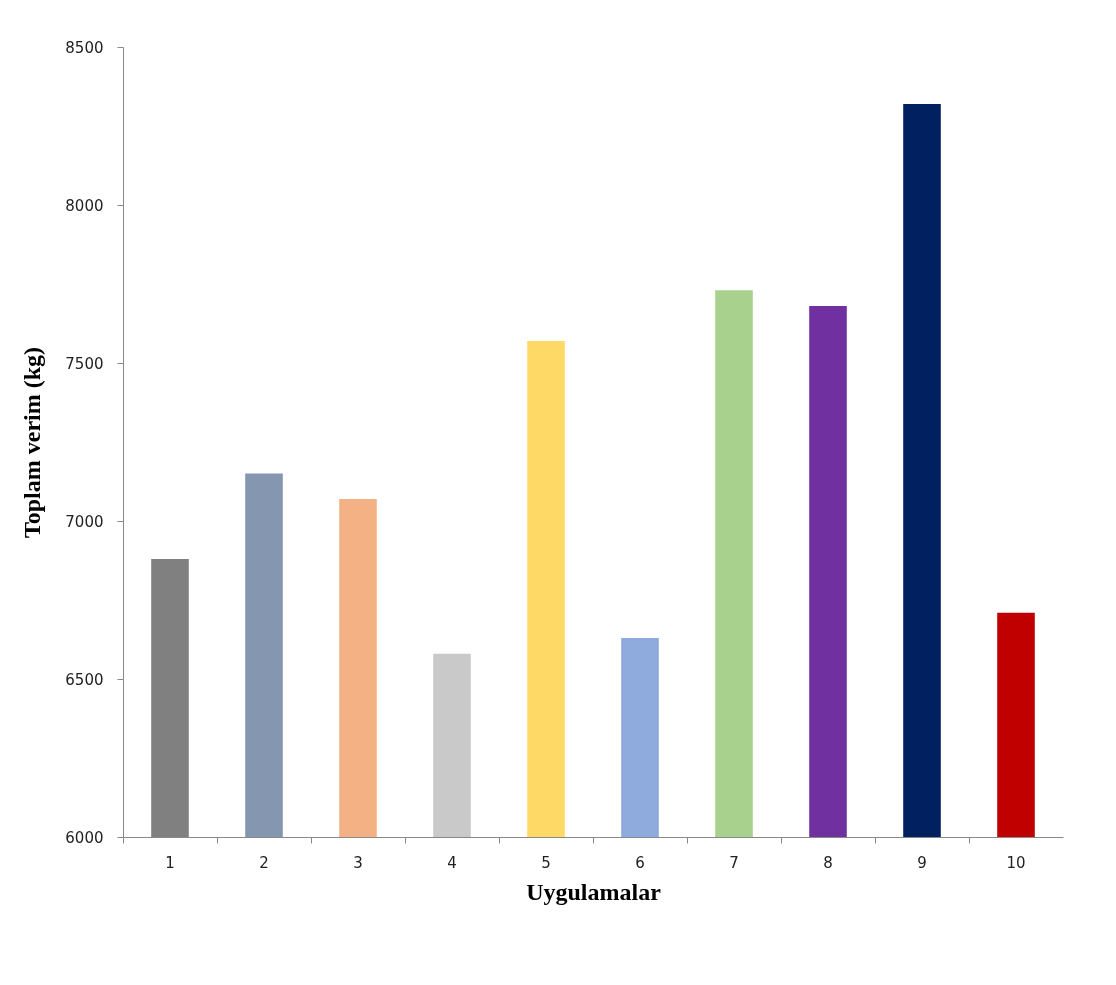 The image size is (1116, 985). Describe the element at coordinates (170, 862) in the screenshot. I see `x-tick-label: 1` at that location.